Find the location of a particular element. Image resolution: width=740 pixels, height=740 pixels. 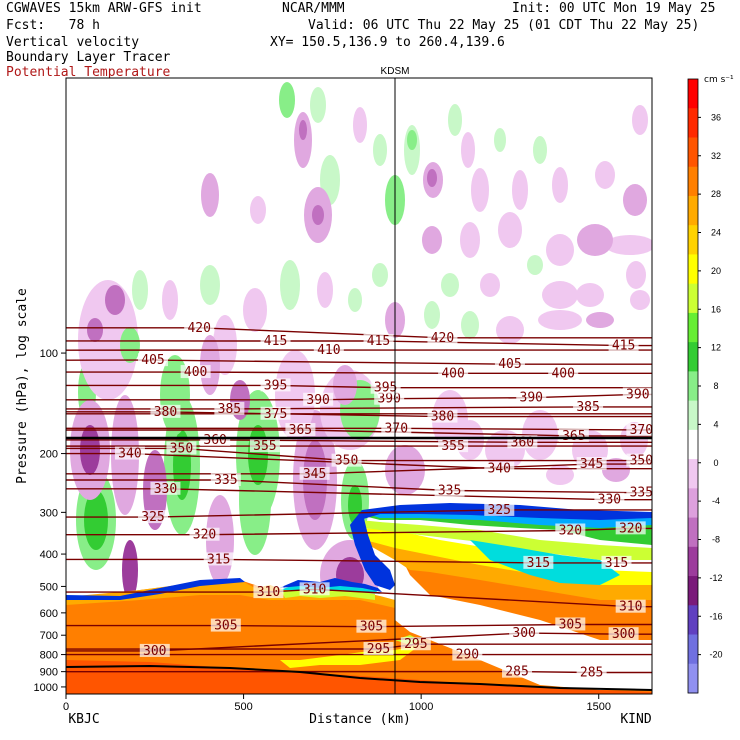

colorbar-label: 0 is located at coordinates (715, 463).